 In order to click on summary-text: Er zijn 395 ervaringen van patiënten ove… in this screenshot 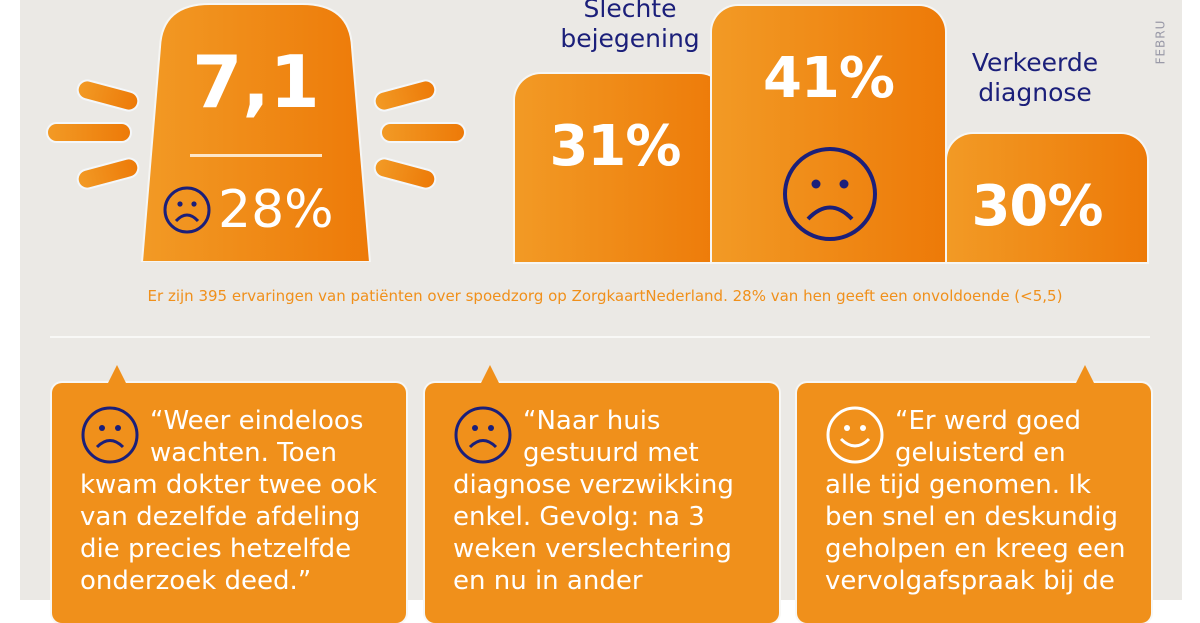, I will do `click(605, 296)`.